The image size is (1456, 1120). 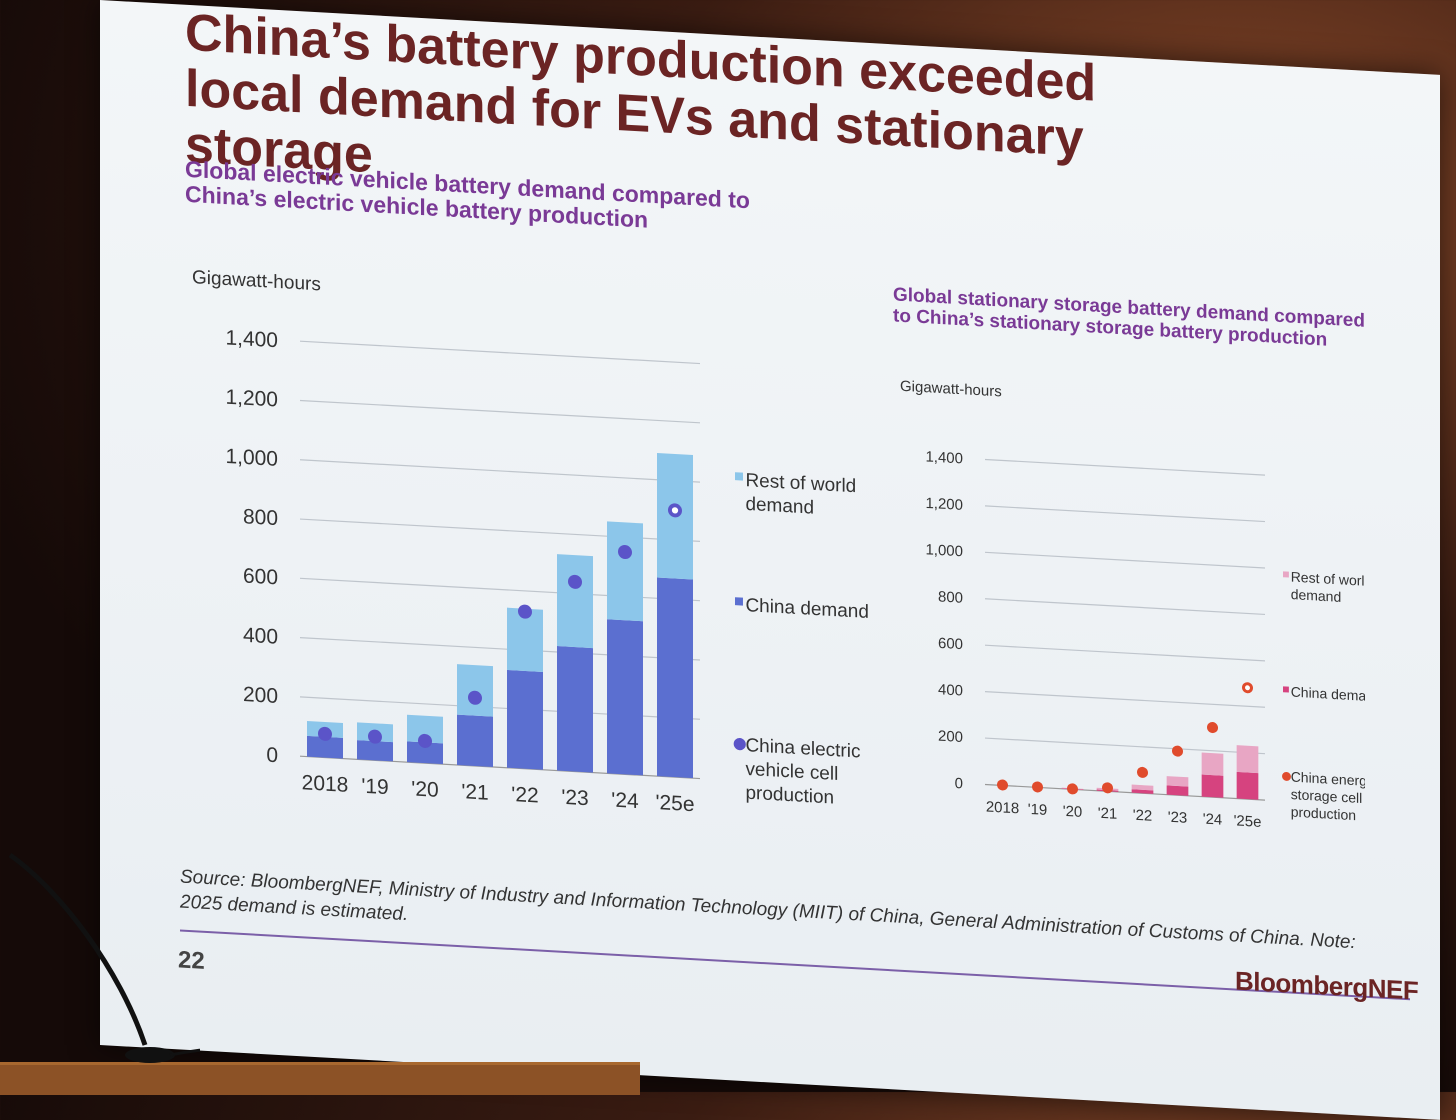 I want to click on microphone-icon, so click(x=104, y=957).